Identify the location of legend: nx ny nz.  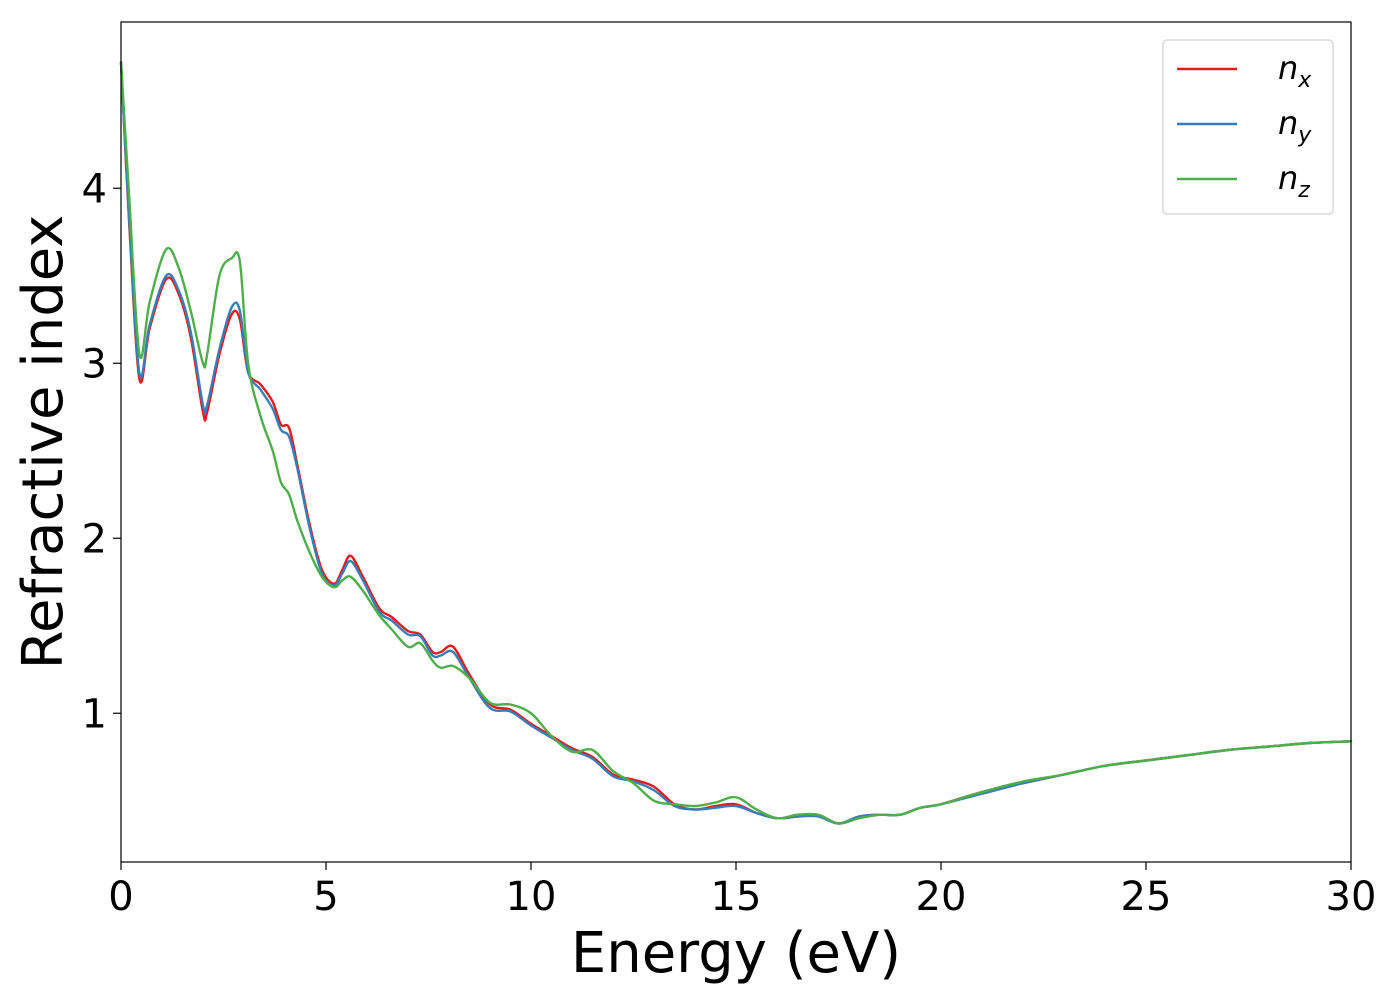
(1248, 127).